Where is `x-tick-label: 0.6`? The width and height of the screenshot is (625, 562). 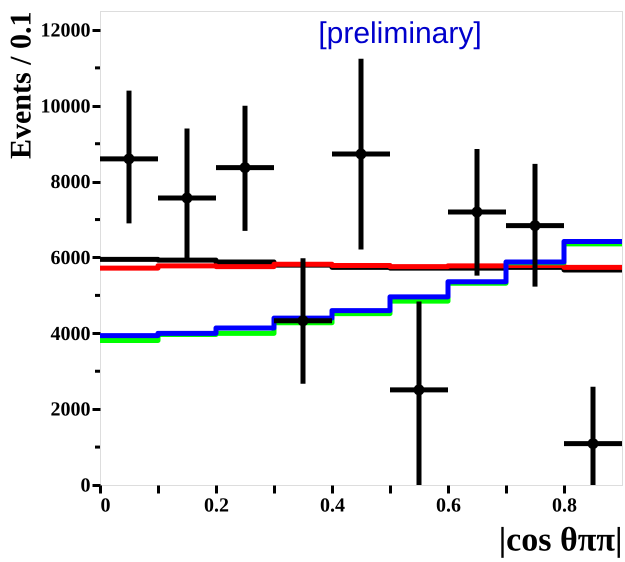
x-tick-label: 0.6 is located at coordinates (448, 505).